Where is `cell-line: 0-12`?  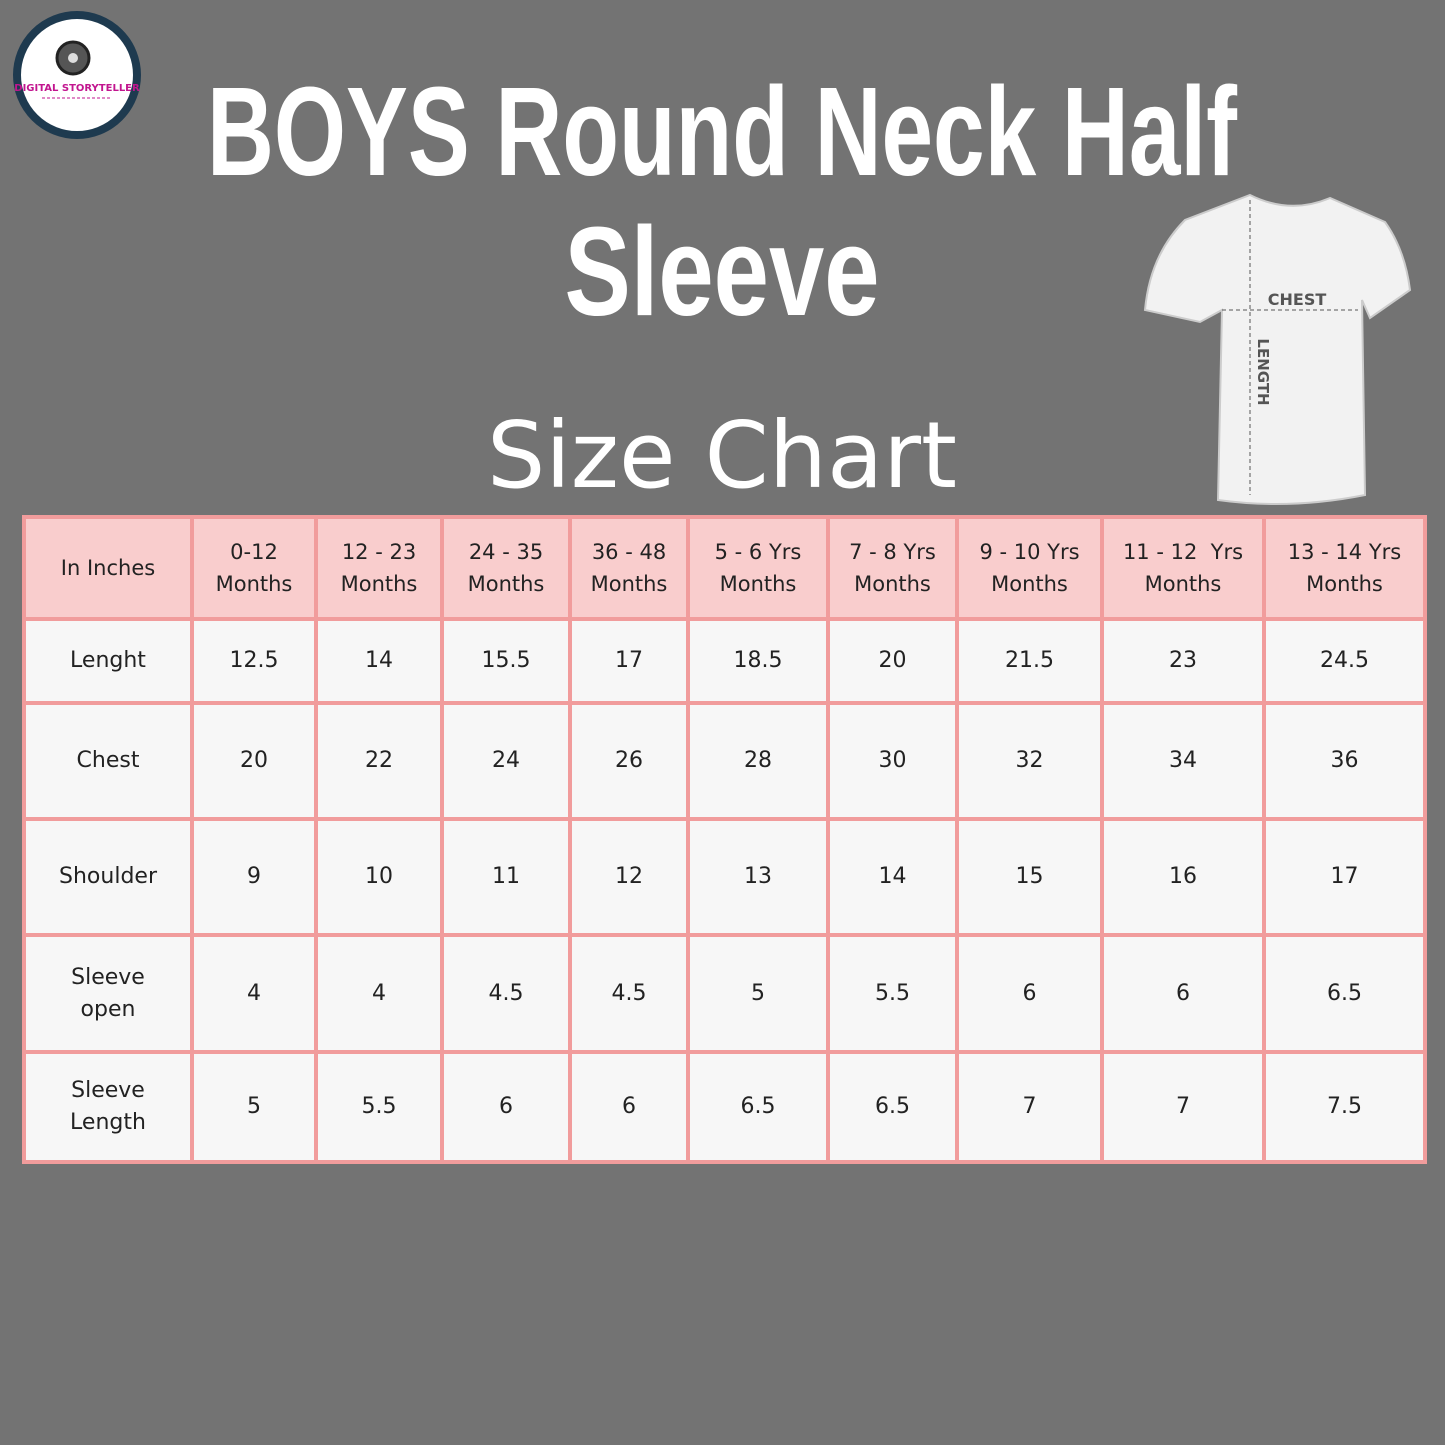 cell-line: 0-12 is located at coordinates (254, 552).